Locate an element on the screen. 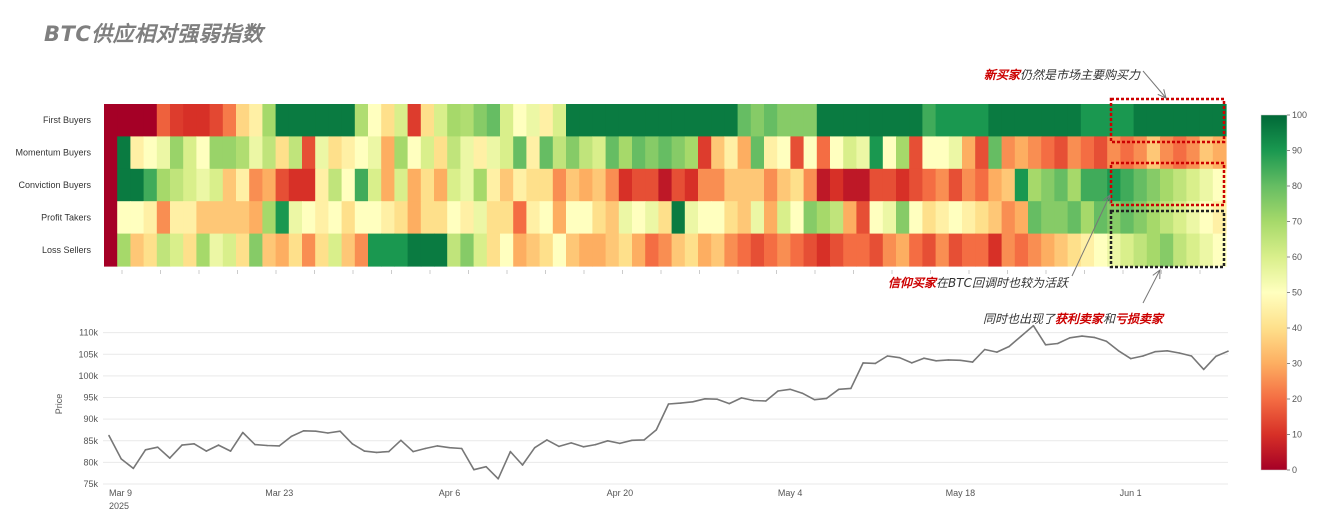  price-y-tick-label: 75k is located at coordinates (90, 484).